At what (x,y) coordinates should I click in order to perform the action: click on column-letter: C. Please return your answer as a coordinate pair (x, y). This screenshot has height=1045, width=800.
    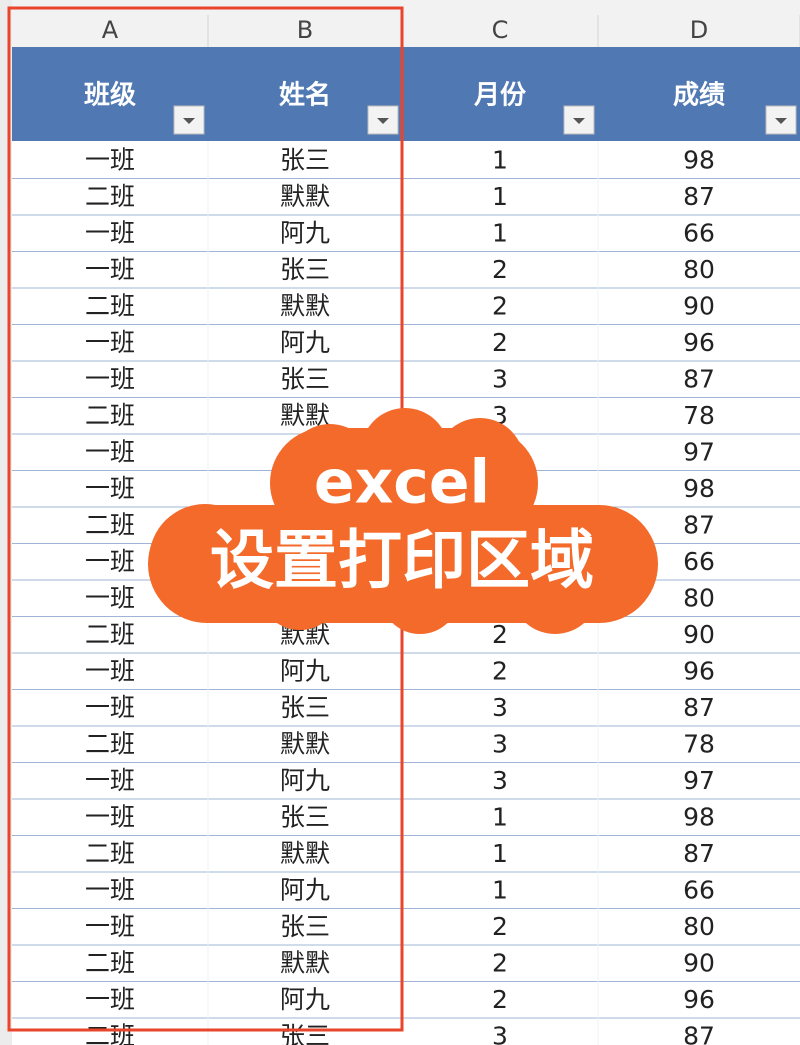
    Looking at the image, I should click on (500, 30).